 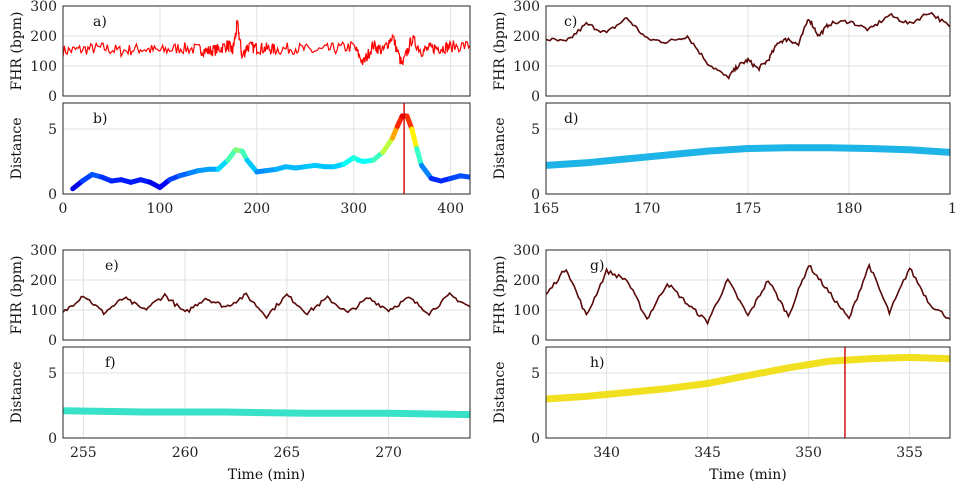 What do you see at coordinates (647, 209) in the screenshot?
I see `x-tick-label: 170` at bounding box center [647, 209].